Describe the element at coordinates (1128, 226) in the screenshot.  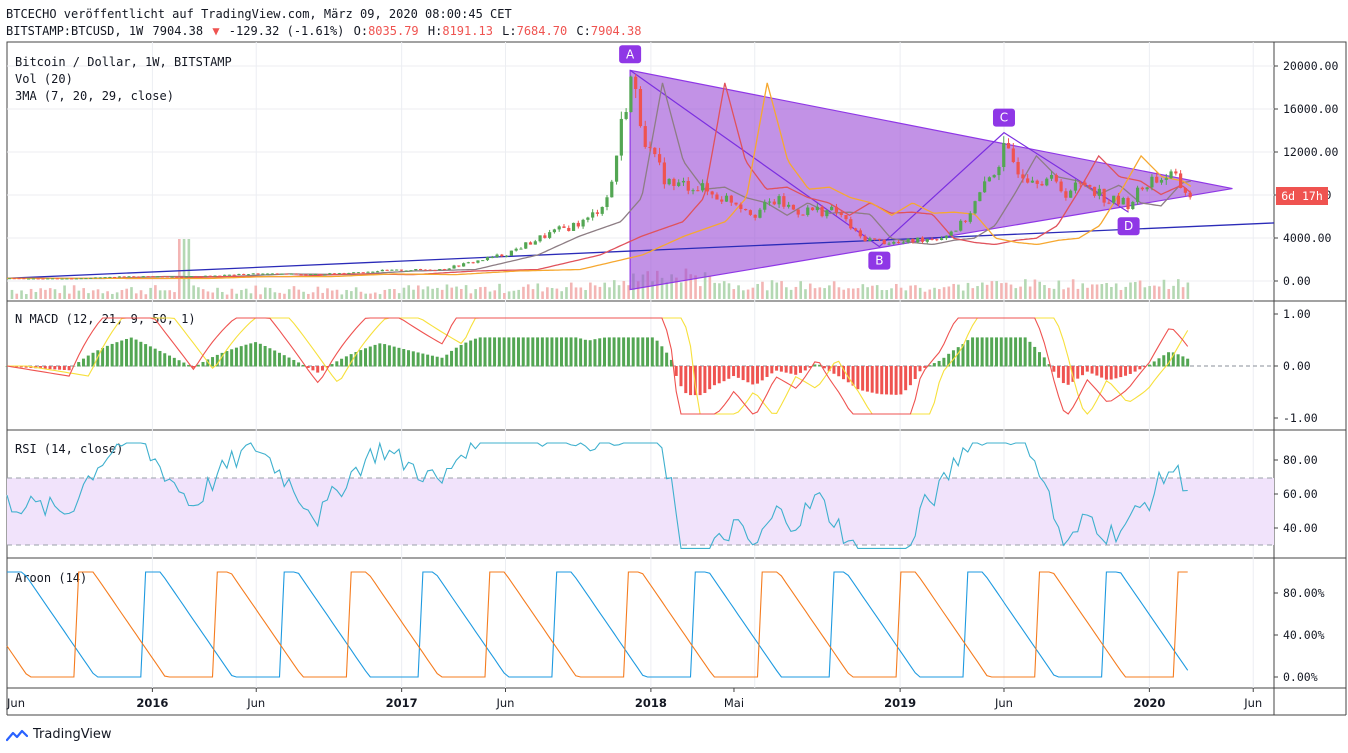
I see `point-marker-D` at that location.